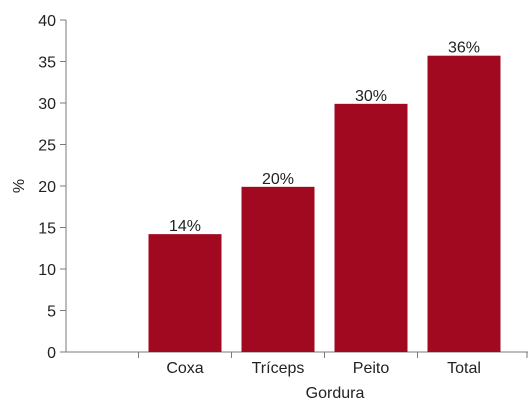 The height and width of the screenshot is (401, 528). Describe the element at coordinates (47, 229) in the screenshot. I see `y-tick-label: 15` at that location.